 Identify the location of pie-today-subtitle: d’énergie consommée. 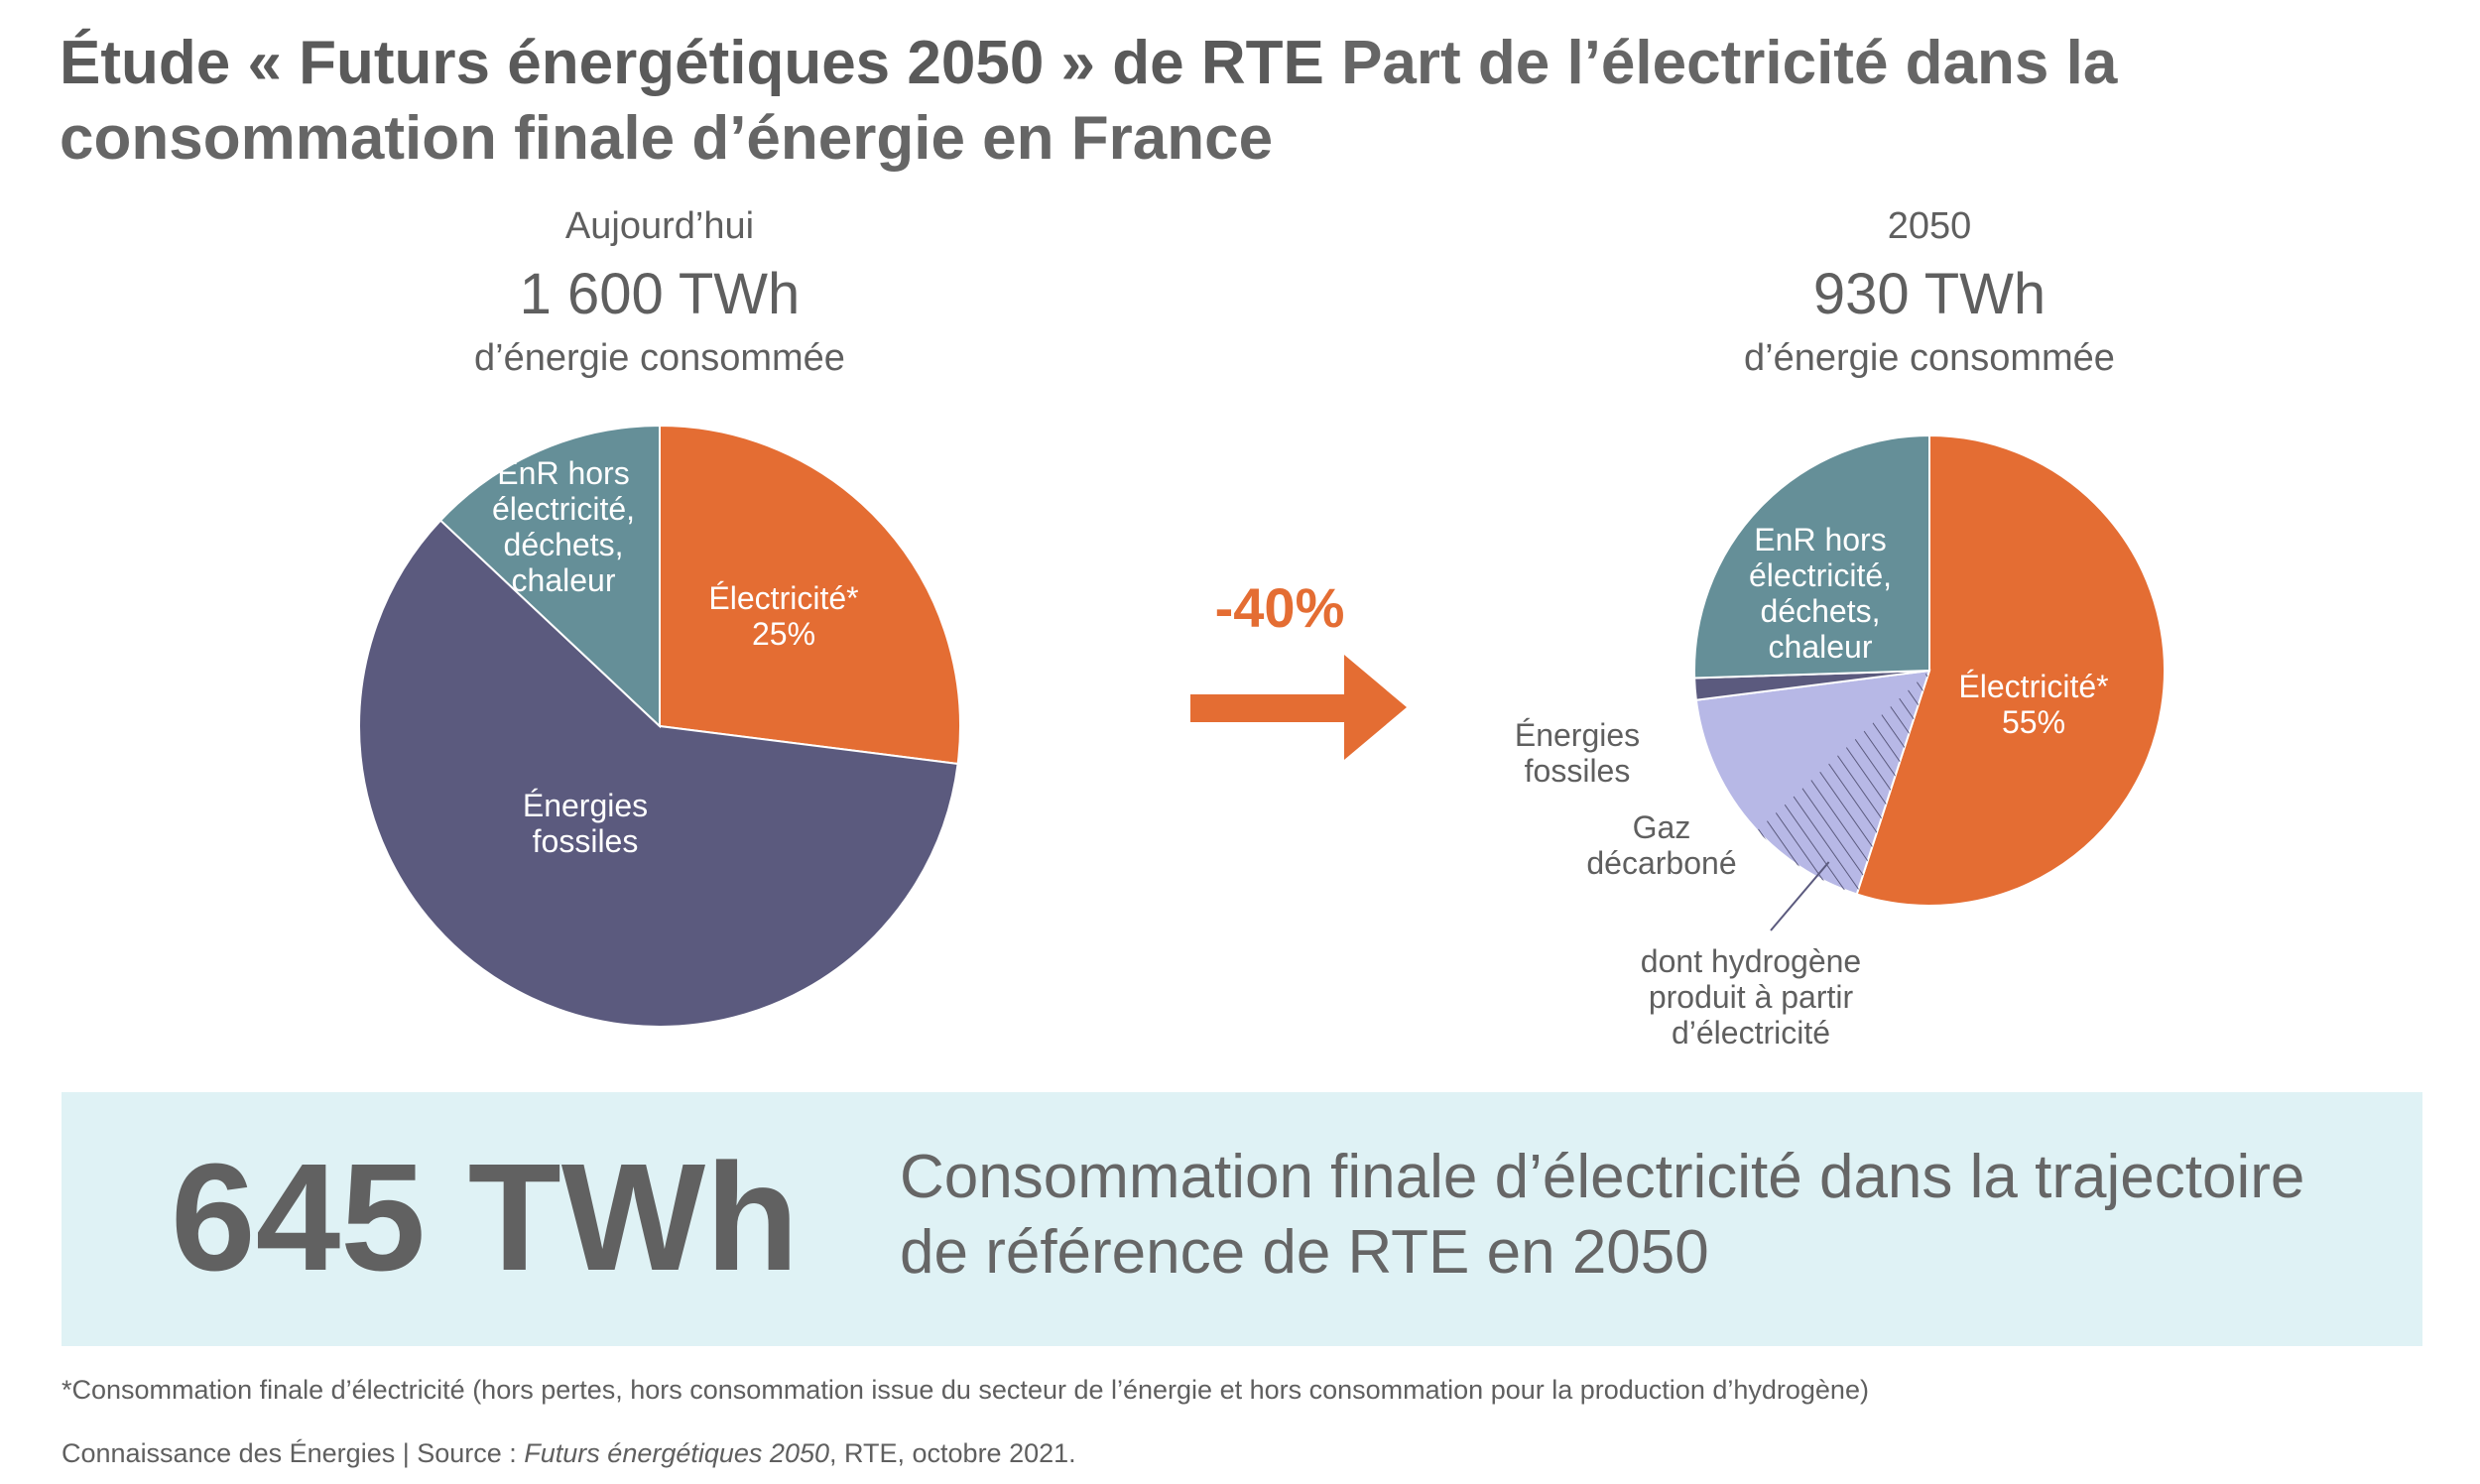
(659, 358).